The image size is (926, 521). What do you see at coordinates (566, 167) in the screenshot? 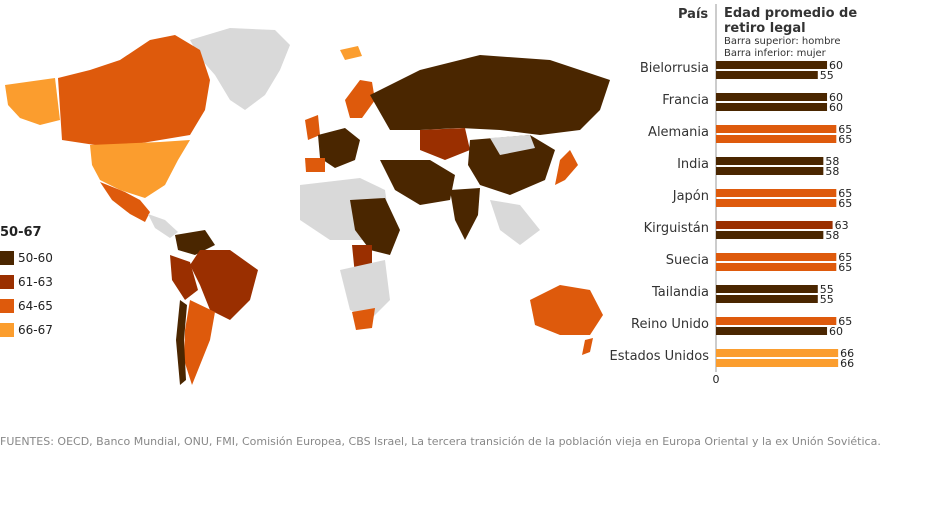
I see `region-japan` at bounding box center [566, 167].